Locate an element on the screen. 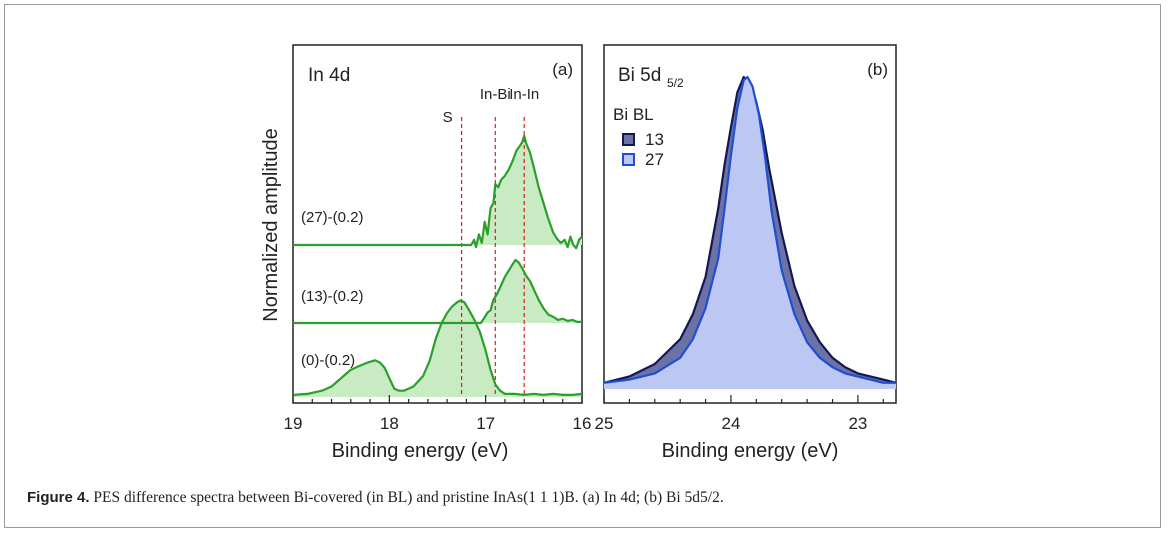 This screenshot has width=1168, height=535. panel-b-x-axis-label: Binding energy (eV) is located at coordinates (750, 451).